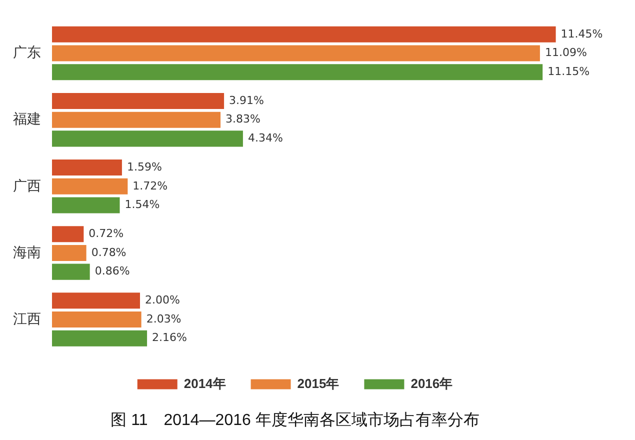  Describe the element at coordinates (431, 383) in the screenshot. I see `legend-label: 2016年` at that location.